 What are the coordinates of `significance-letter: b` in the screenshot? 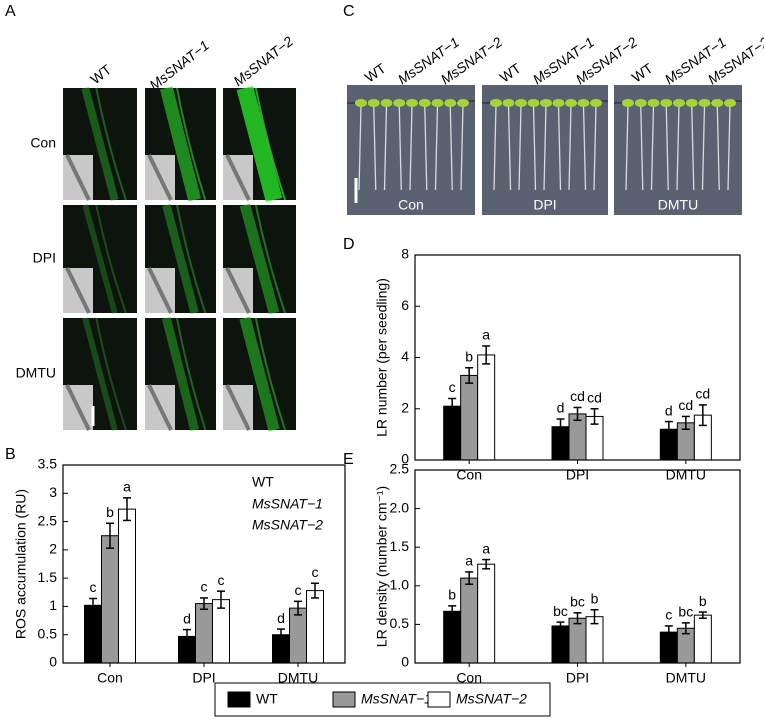 It's located at (703, 601).